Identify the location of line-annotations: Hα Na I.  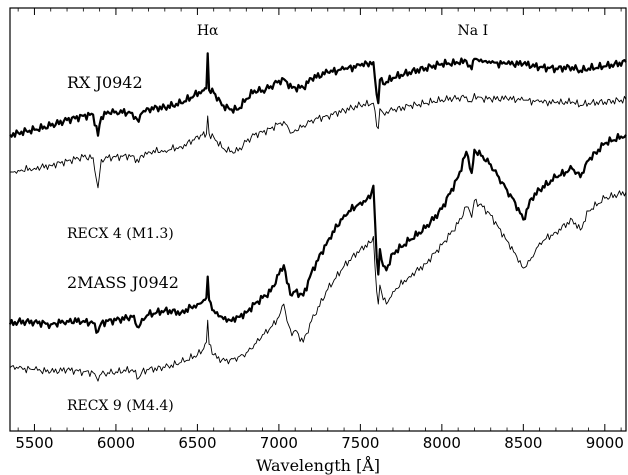
(342, 31).